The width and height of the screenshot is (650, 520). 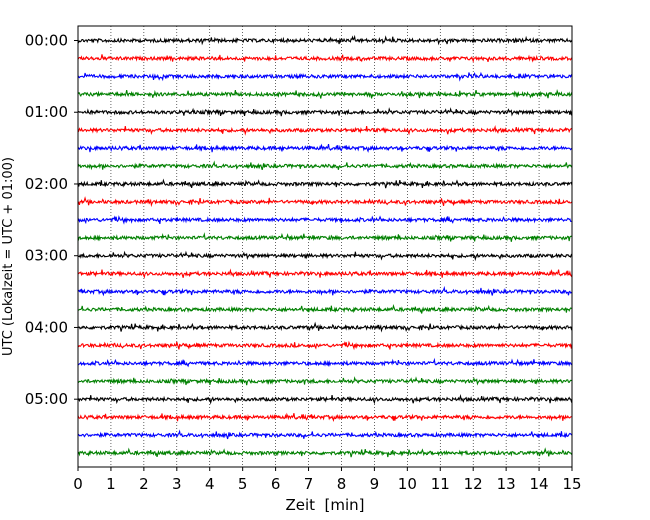 I want to click on x-tick-label: 13, so click(x=506, y=484).